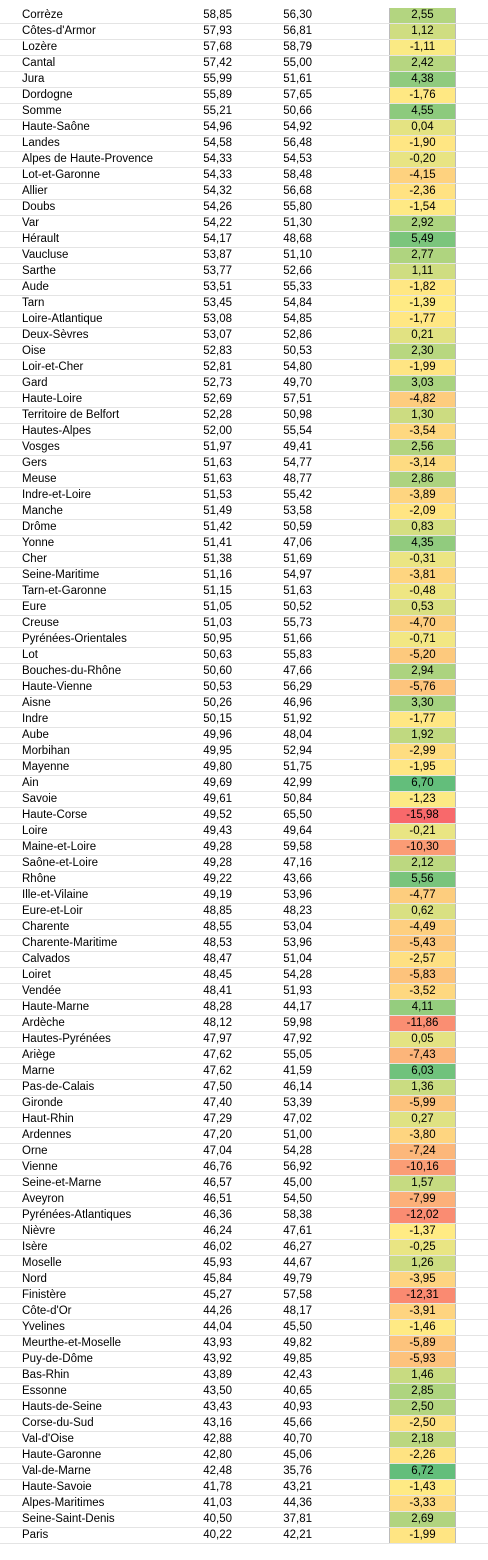  Describe the element at coordinates (422, 207) in the screenshot. I see `difference-cell: -1,54` at that location.